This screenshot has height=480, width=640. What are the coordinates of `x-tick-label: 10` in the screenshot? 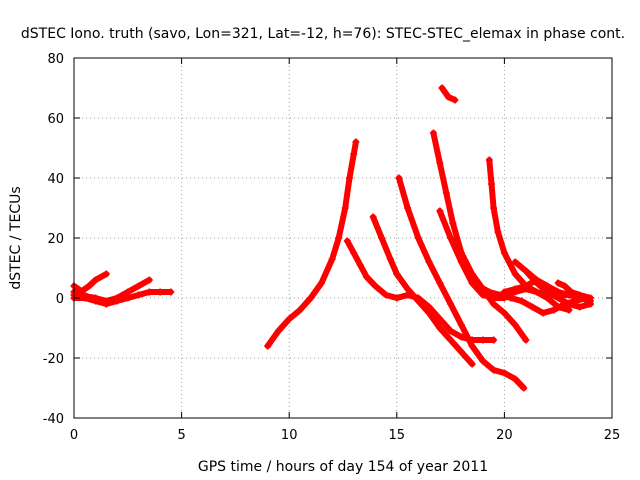 It's located at (289, 435).